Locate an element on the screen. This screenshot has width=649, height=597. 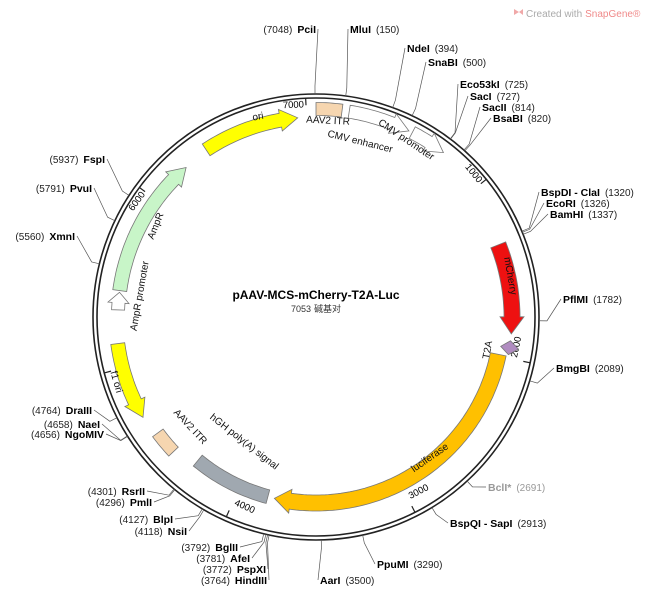
site-label: (4658) NaeI is located at coordinates (72, 425).